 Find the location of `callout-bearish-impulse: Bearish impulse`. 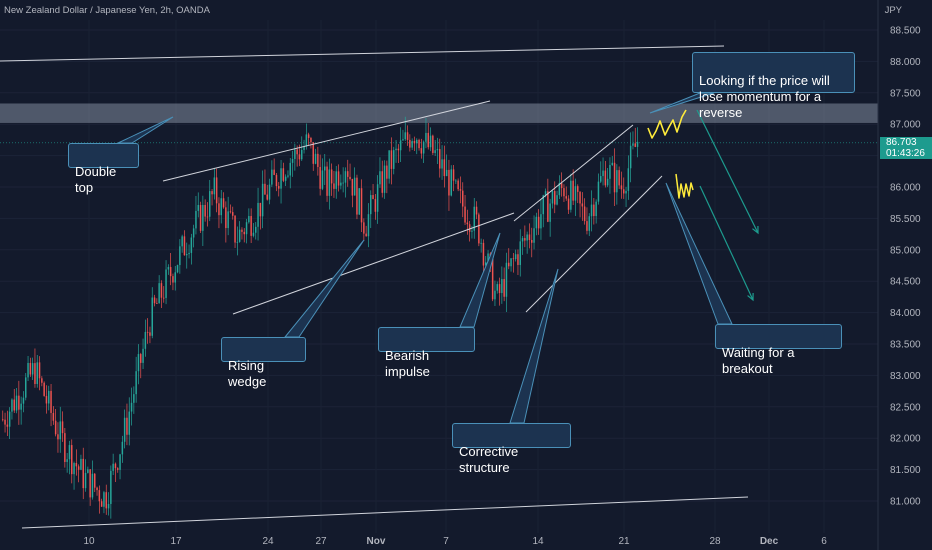

callout-bearish-impulse: Bearish impulse is located at coordinates (426, 353).